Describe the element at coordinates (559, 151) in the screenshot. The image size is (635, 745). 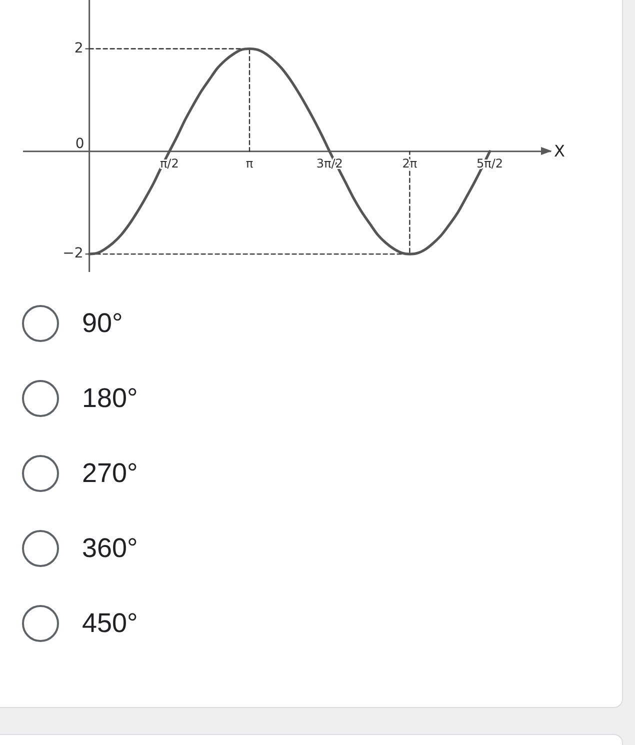
I see `x-axis-title: X` at that location.